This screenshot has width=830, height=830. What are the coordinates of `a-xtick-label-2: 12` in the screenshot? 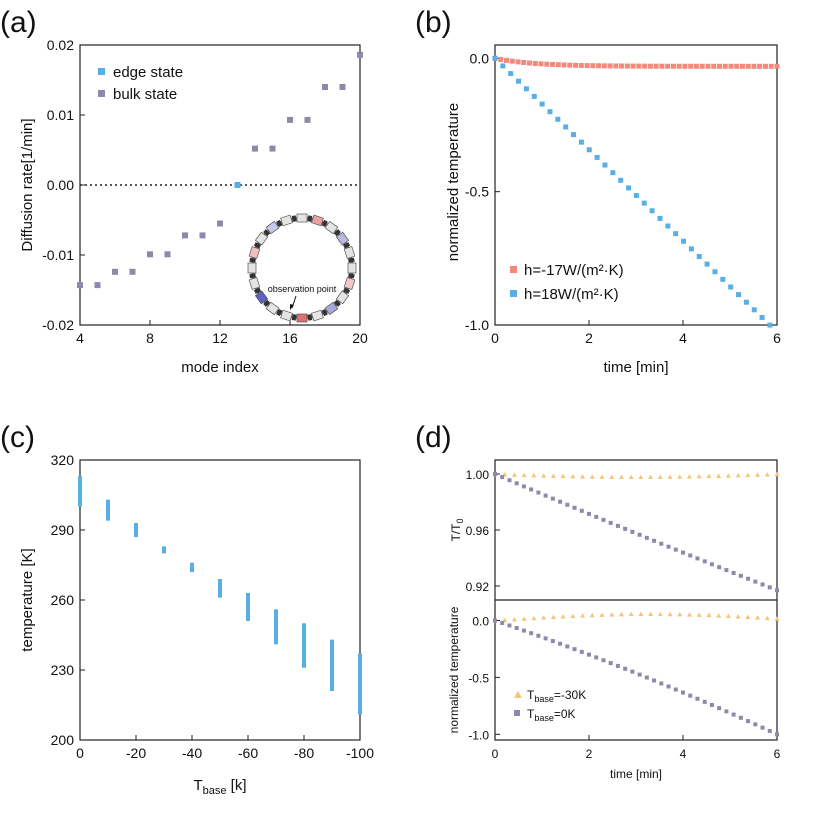 It's located at (220, 338).